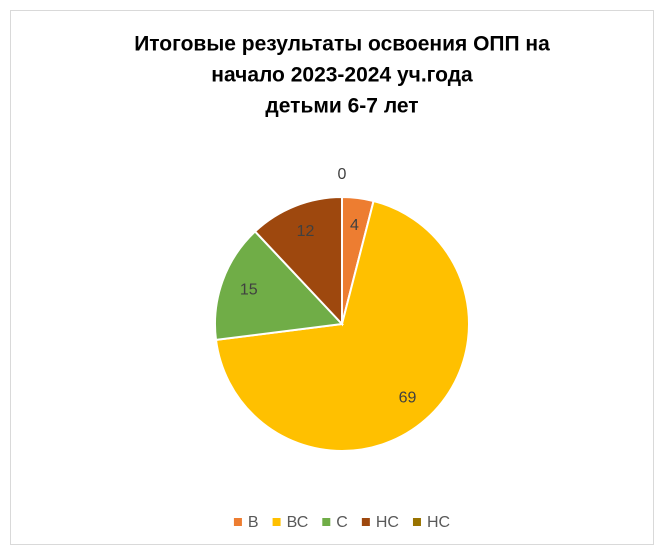 This screenshot has width=664, height=555. Describe the element at coordinates (249, 290) in the screenshot. I see `data-label: 15` at that location.